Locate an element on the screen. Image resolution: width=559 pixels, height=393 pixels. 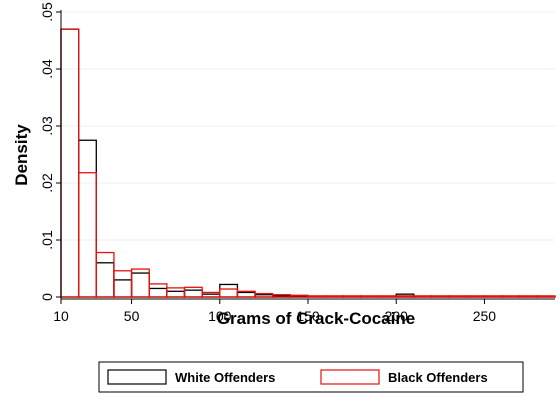
x-tick-label: 250 is located at coordinates (485, 316).